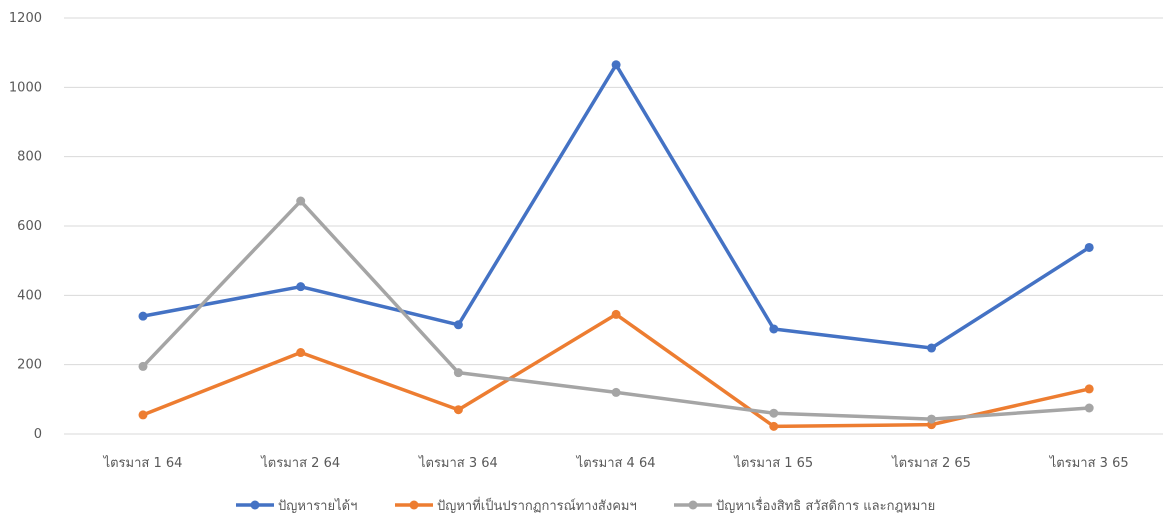 The width and height of the screenshot is (1163, 519). I want to click on legend-label: ปัญหาที่เป็นปรากฏการณ์ทางสังคมฯ, so click(537, 505).